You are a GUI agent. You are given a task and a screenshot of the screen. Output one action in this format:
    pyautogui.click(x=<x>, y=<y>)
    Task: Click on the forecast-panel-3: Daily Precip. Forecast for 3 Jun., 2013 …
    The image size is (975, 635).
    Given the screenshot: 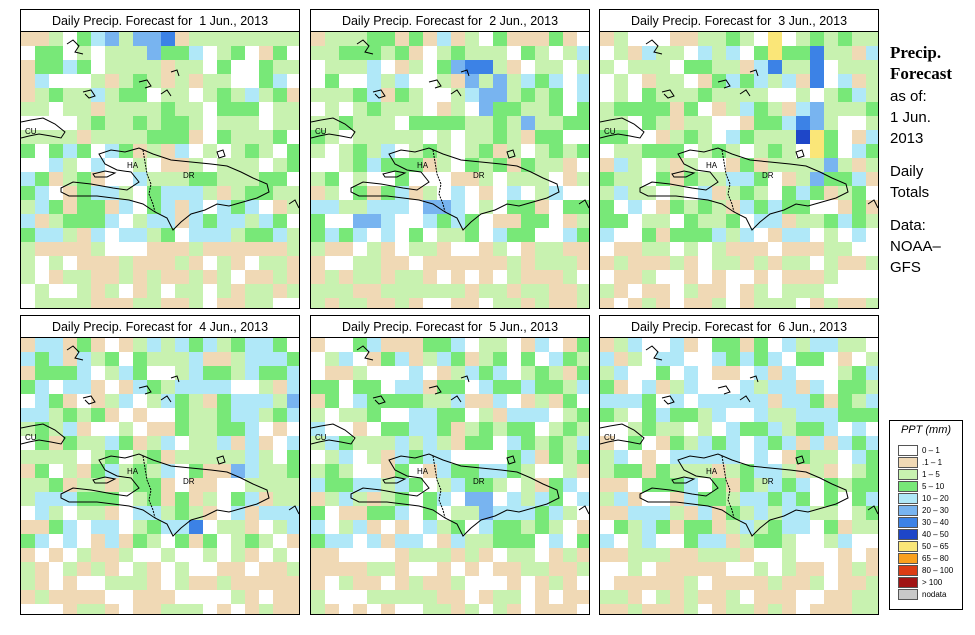 What is the action you would take?
    pyautogui.click(x=739, y=159)
    